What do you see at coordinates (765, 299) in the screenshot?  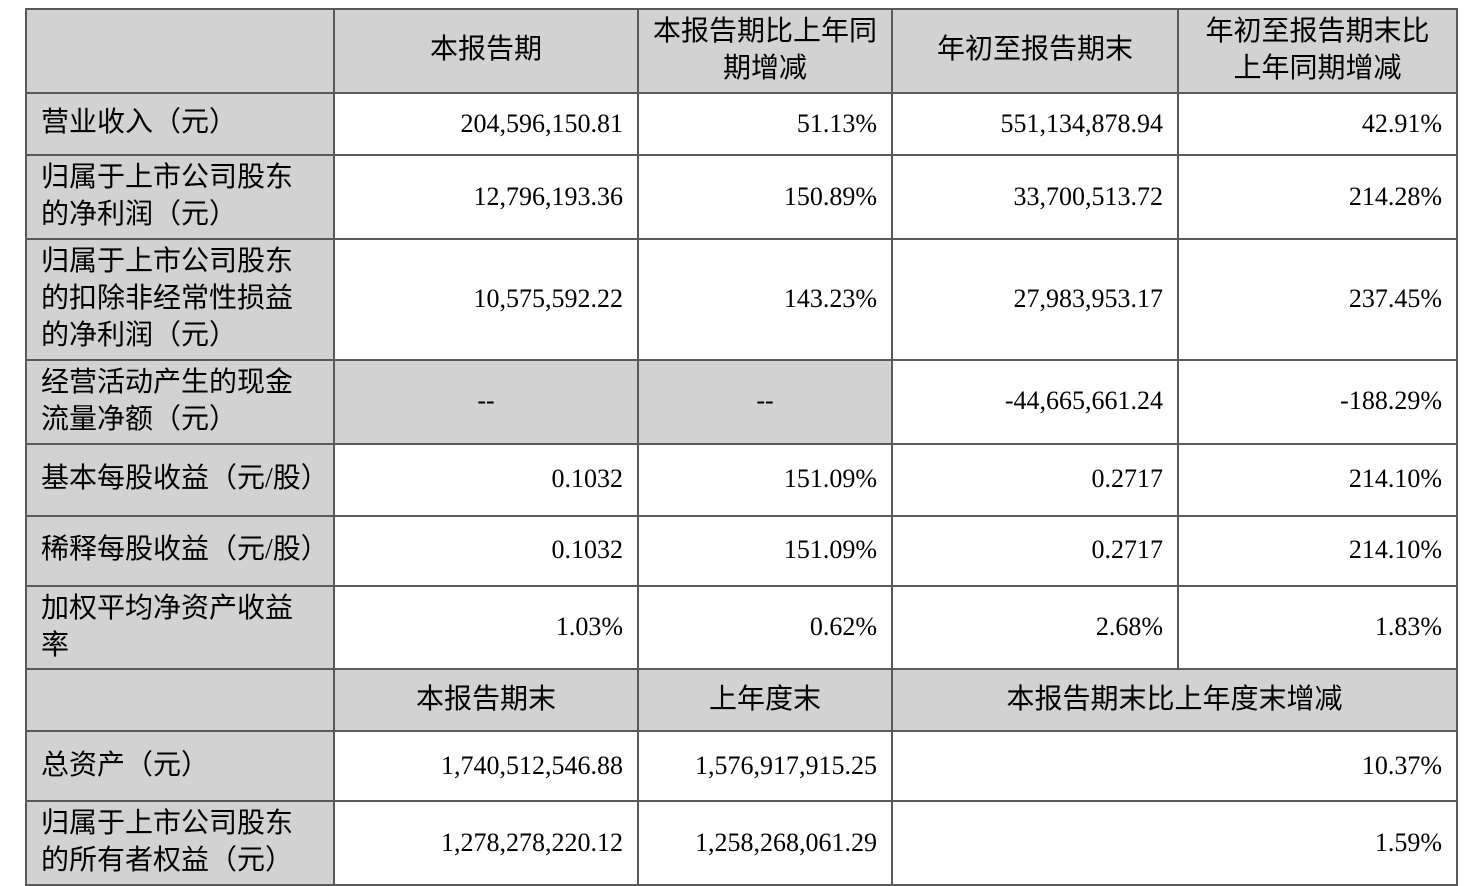 I see `cell-yoy-change: 143.23%` at bounding box center [765, 299].